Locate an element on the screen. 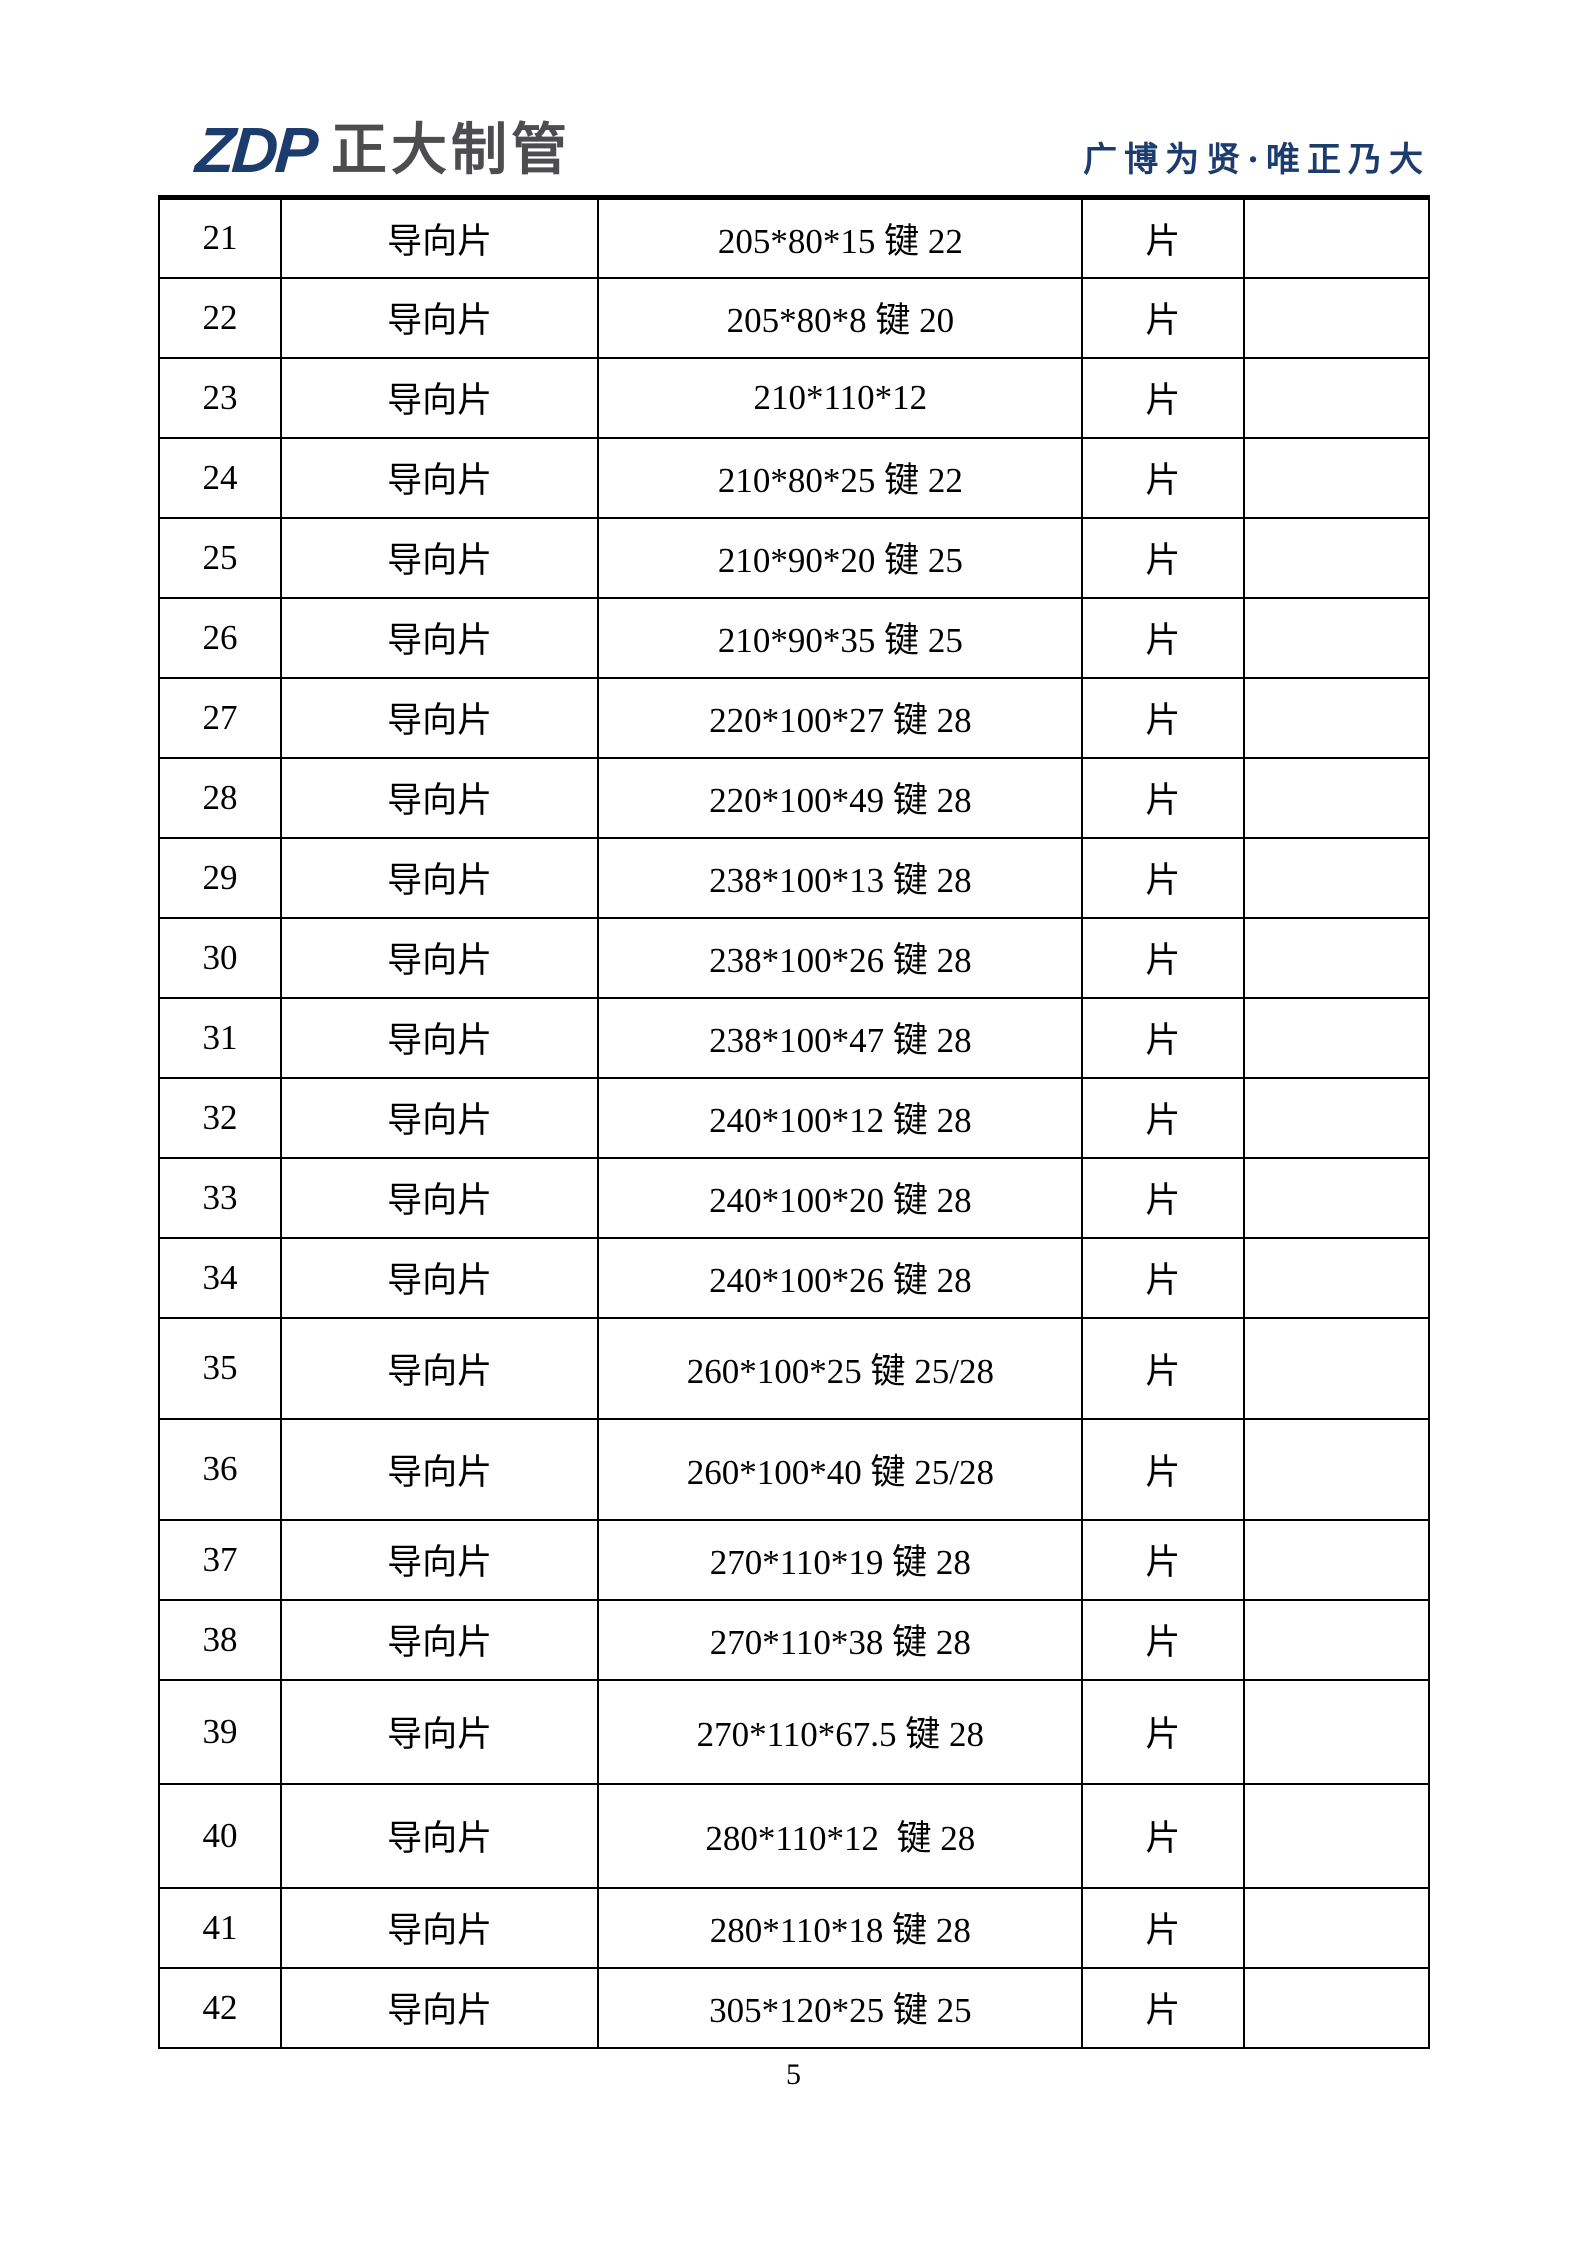 This screenshot has height=2245, width=1587. cell-row-number: 40 is located at coordinates (220, 1835).